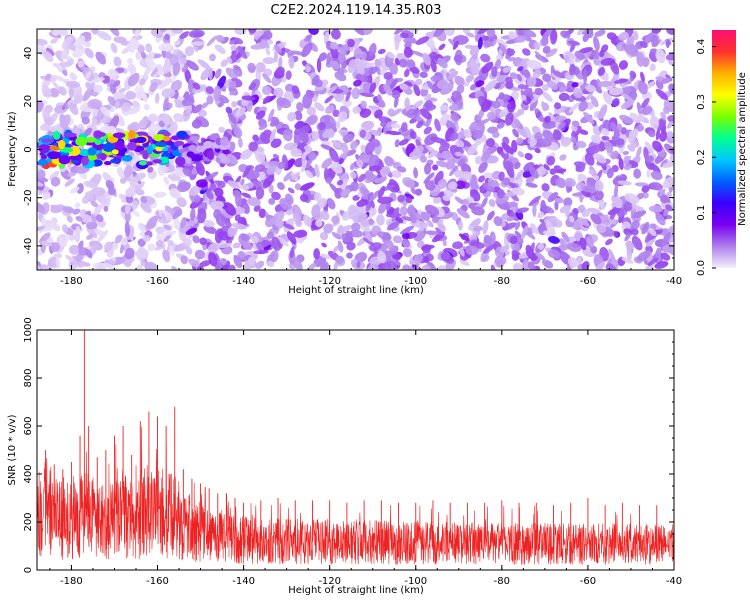  I want to click on x-tick-label: -100, so click(415, 581).